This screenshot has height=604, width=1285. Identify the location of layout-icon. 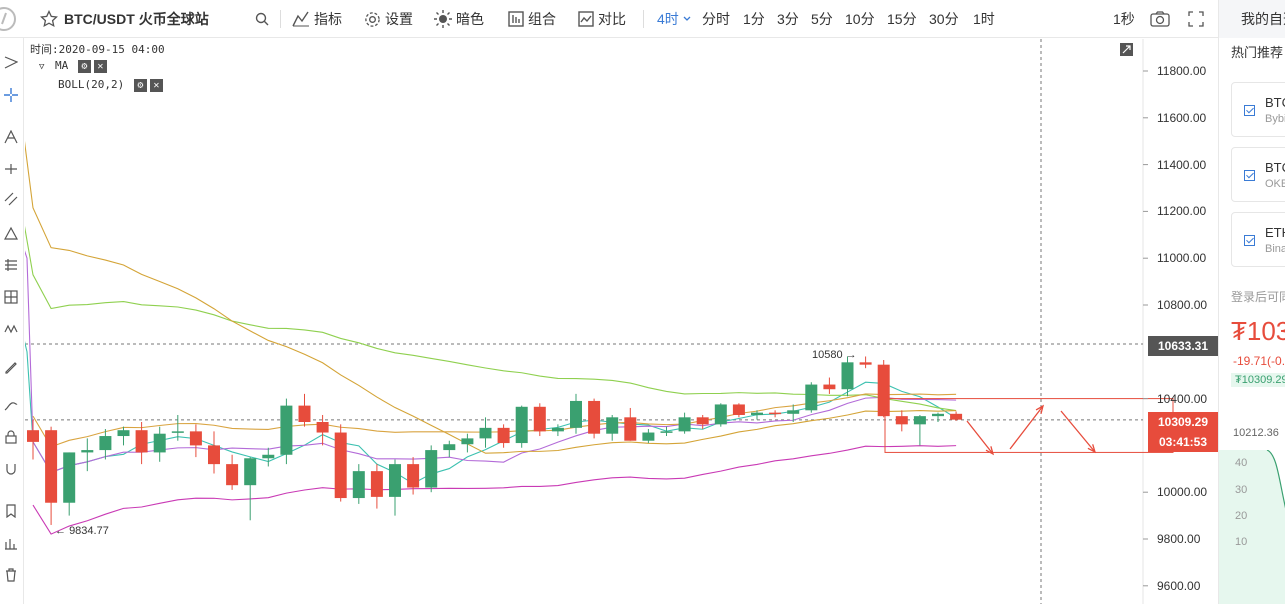
(516, 19).